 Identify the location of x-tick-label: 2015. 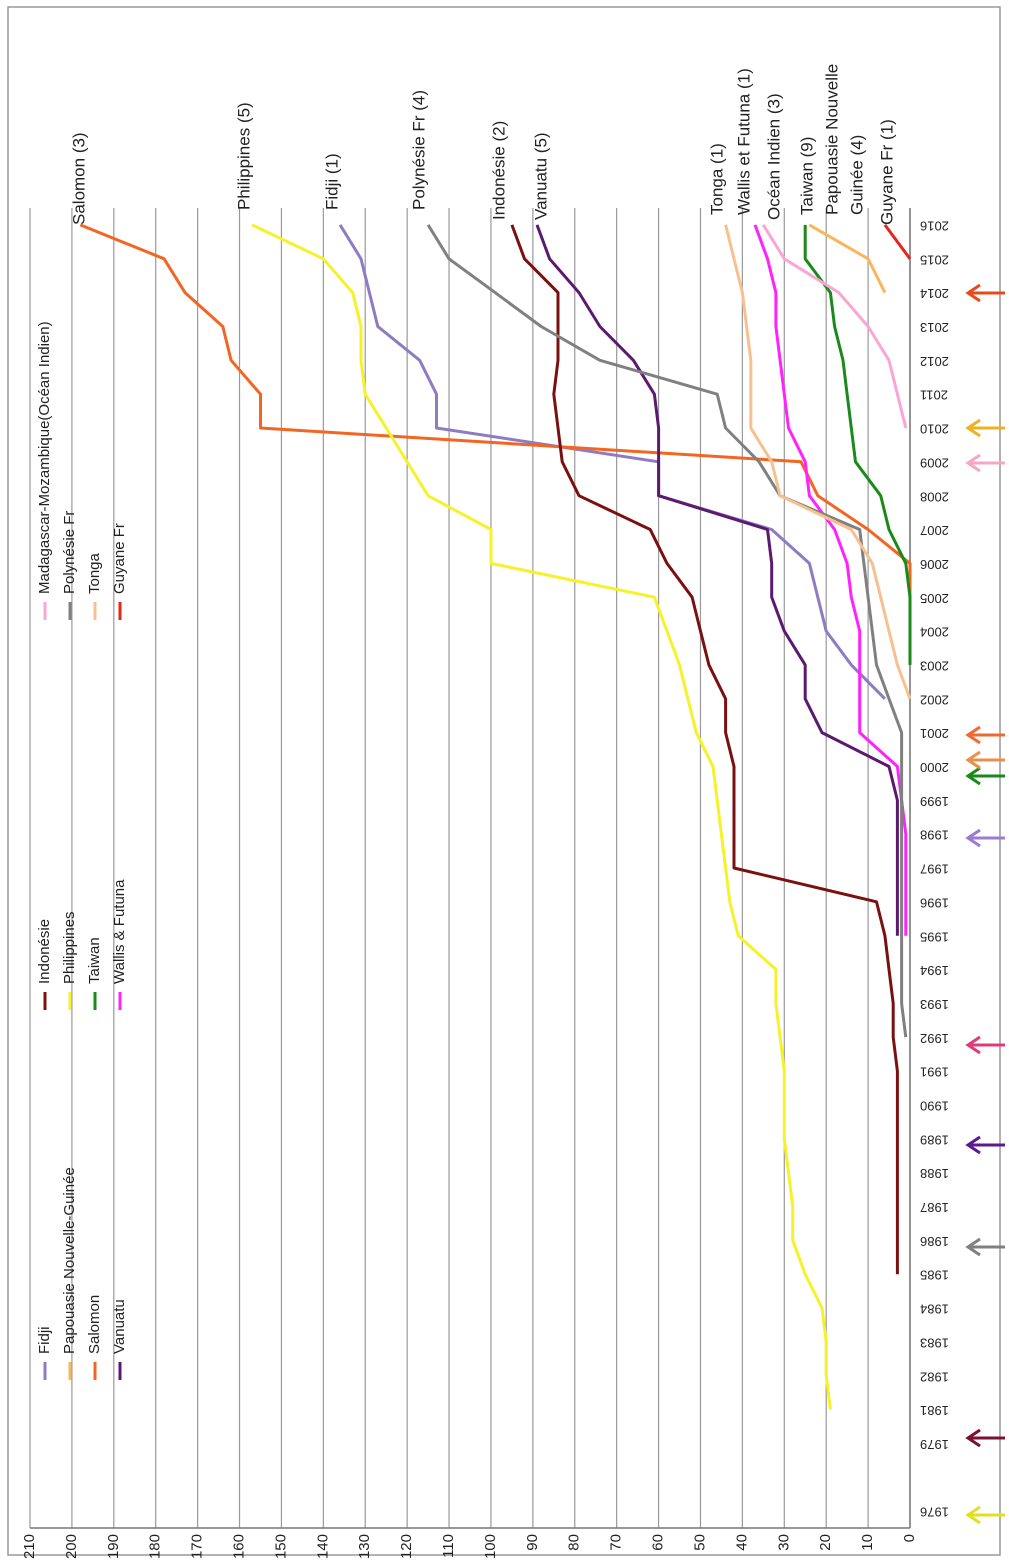
(934, 259).